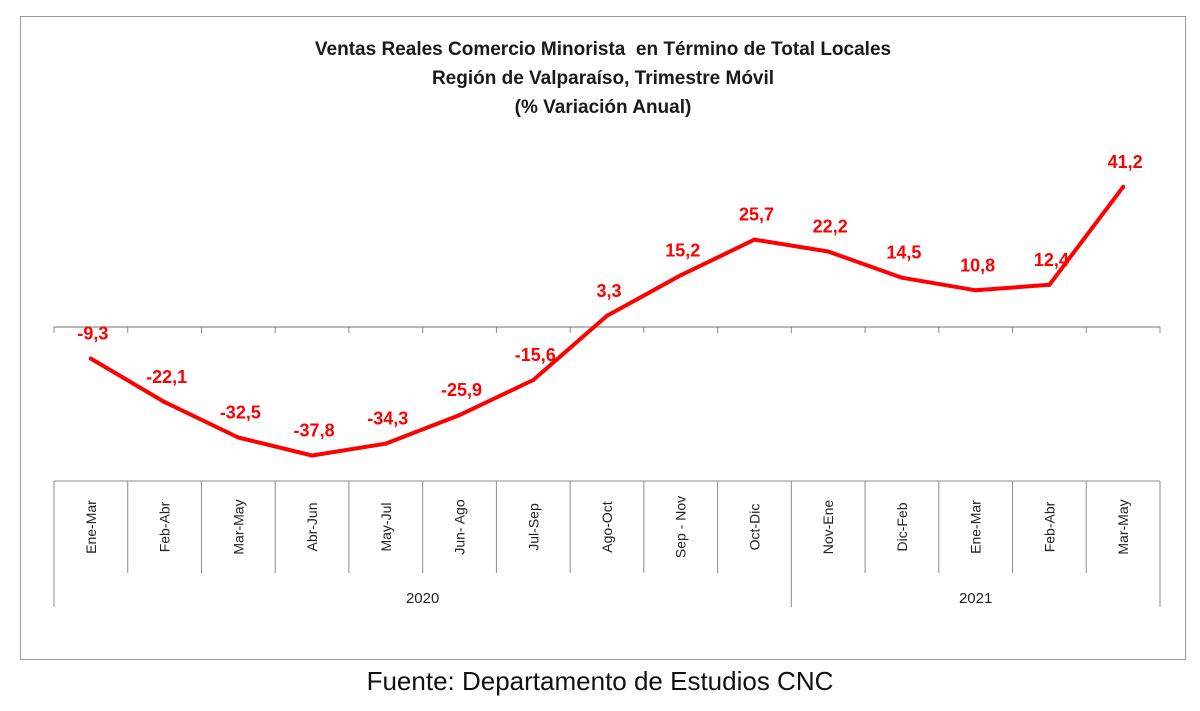  Describe the element at coordinates (92, 334) in the screenshot. I see `data-label: -9,3` at that location.